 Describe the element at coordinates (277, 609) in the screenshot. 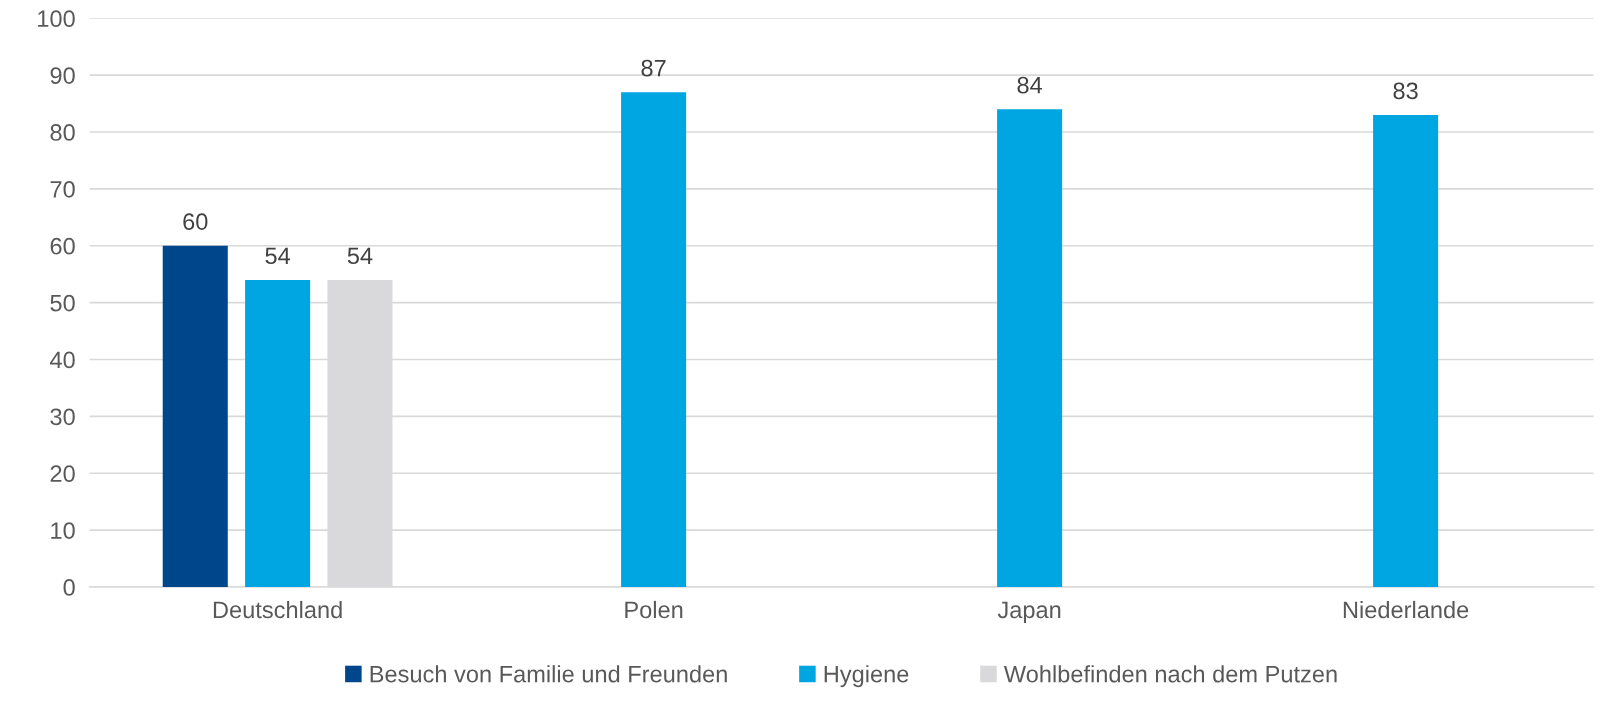

I see `x-tick-label: Deutschland` at that location.